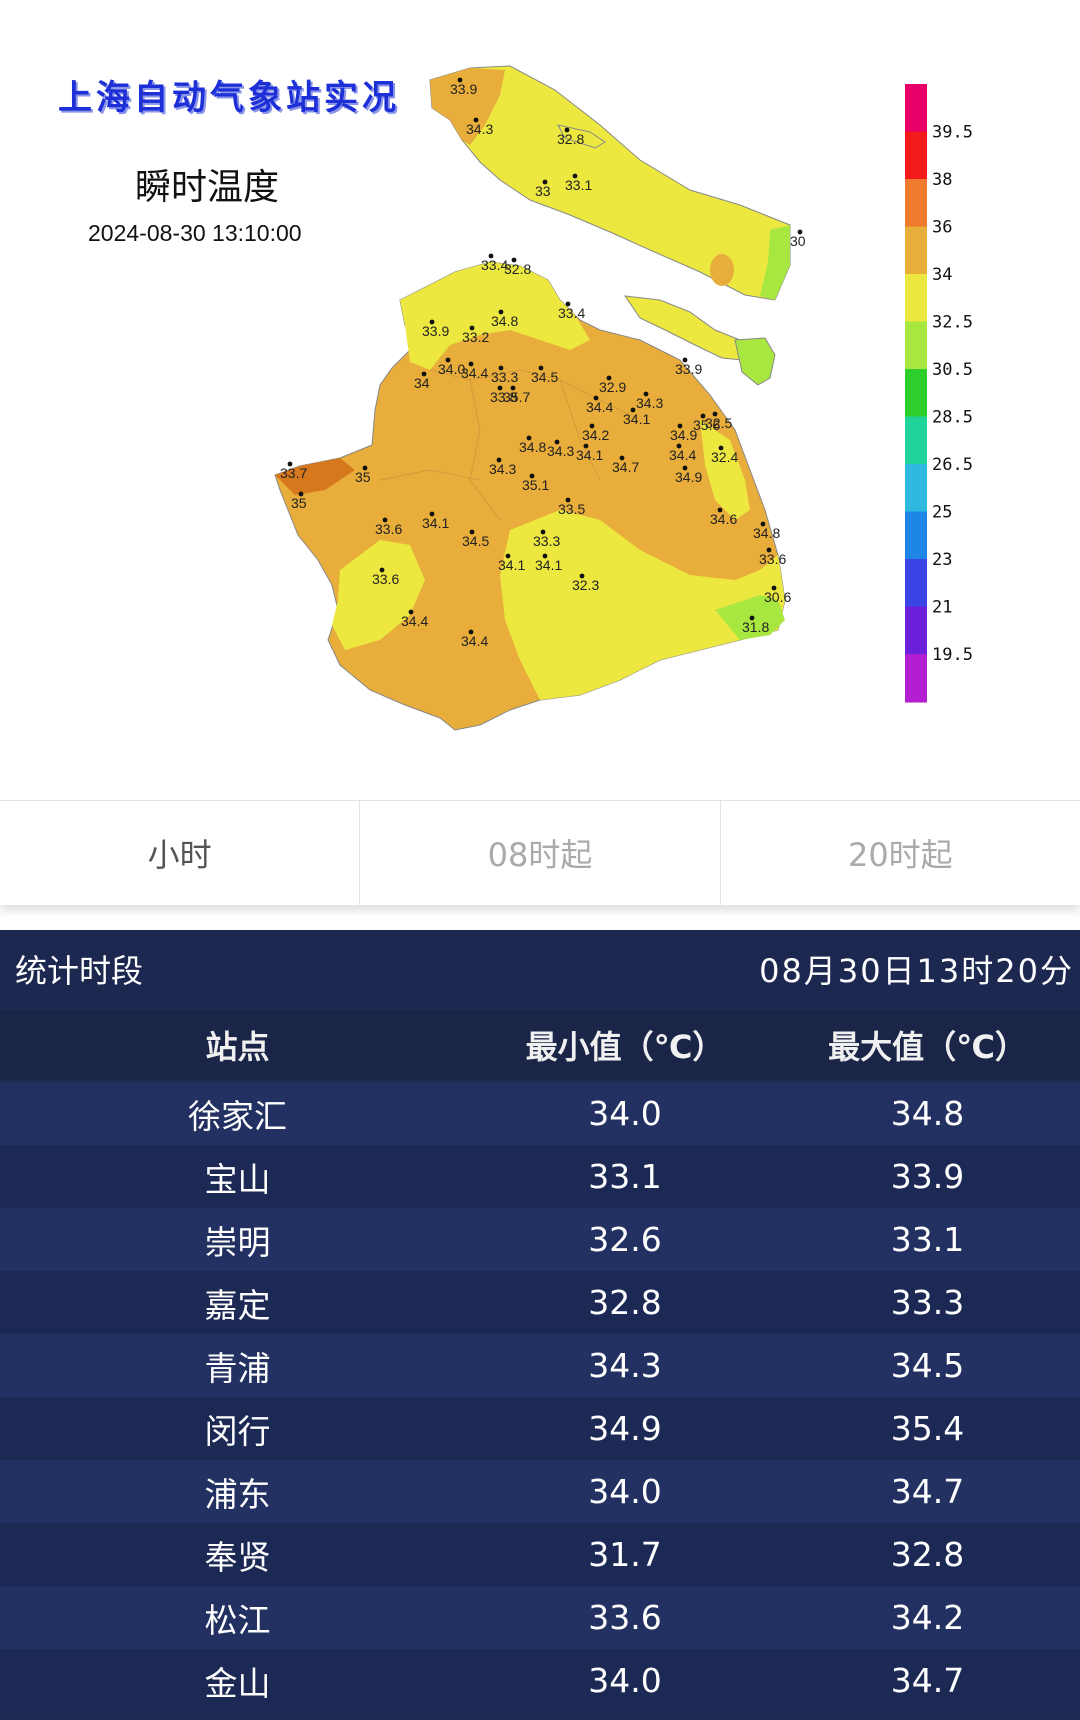 This screenshot has height=1720, width=1080. I want to click on station-reading: 32.3, so click(585, 585).